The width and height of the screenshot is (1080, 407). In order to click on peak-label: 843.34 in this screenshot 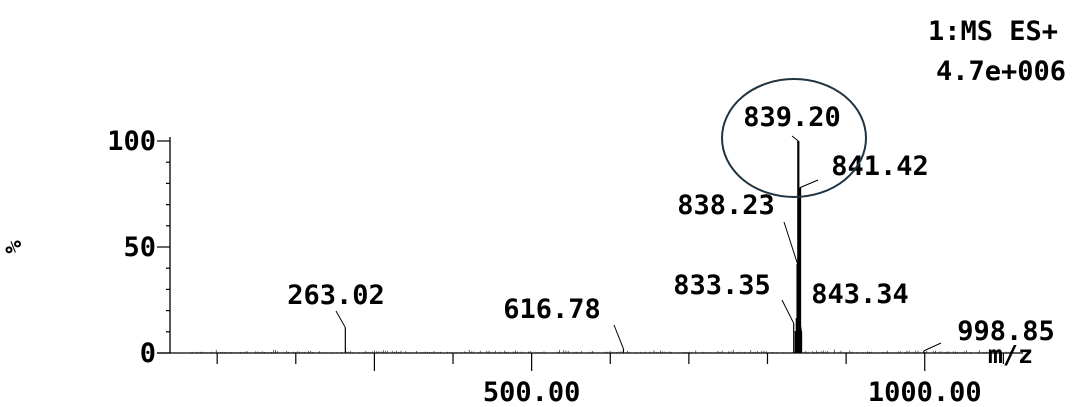, I will do `click(860, 294)`.